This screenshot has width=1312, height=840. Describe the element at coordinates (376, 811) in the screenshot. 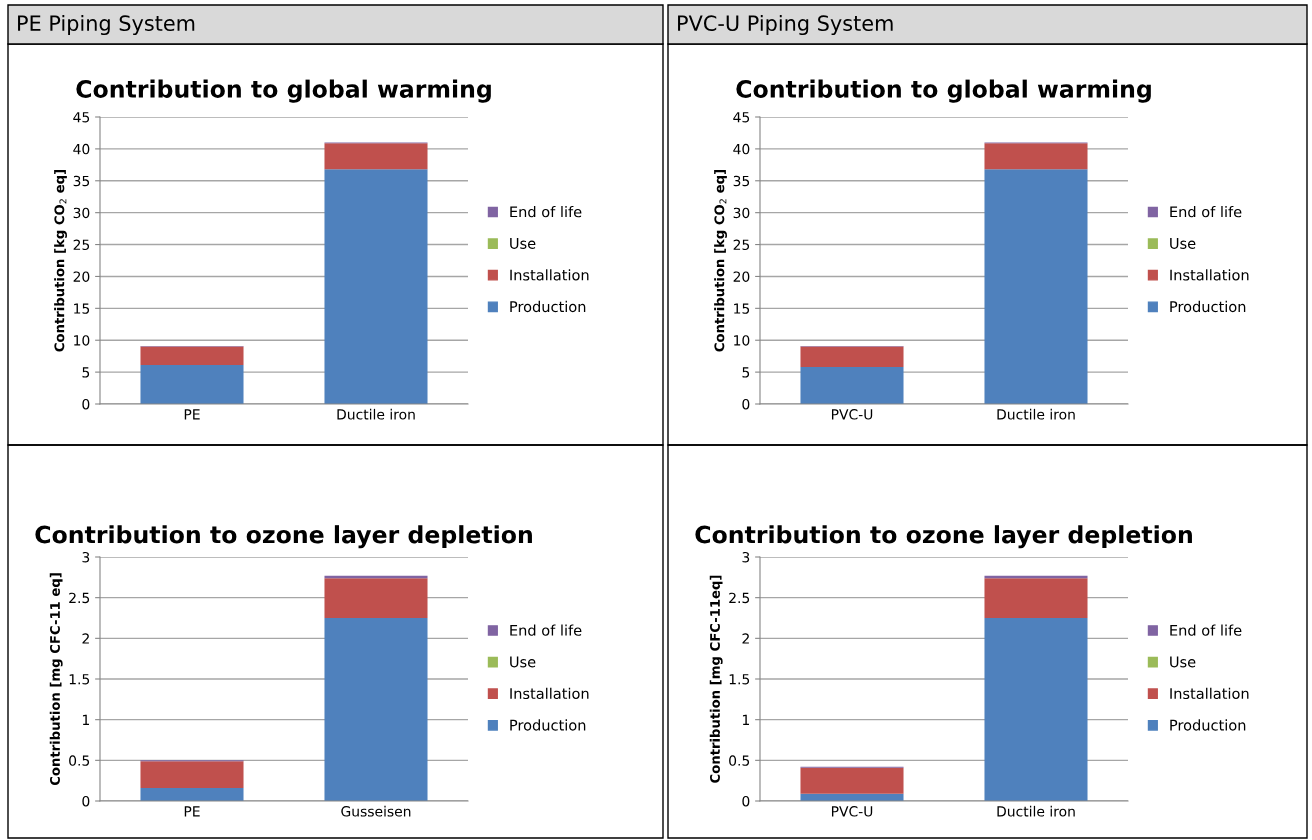

I see `x-tick-label: Gusseisen` at that location.